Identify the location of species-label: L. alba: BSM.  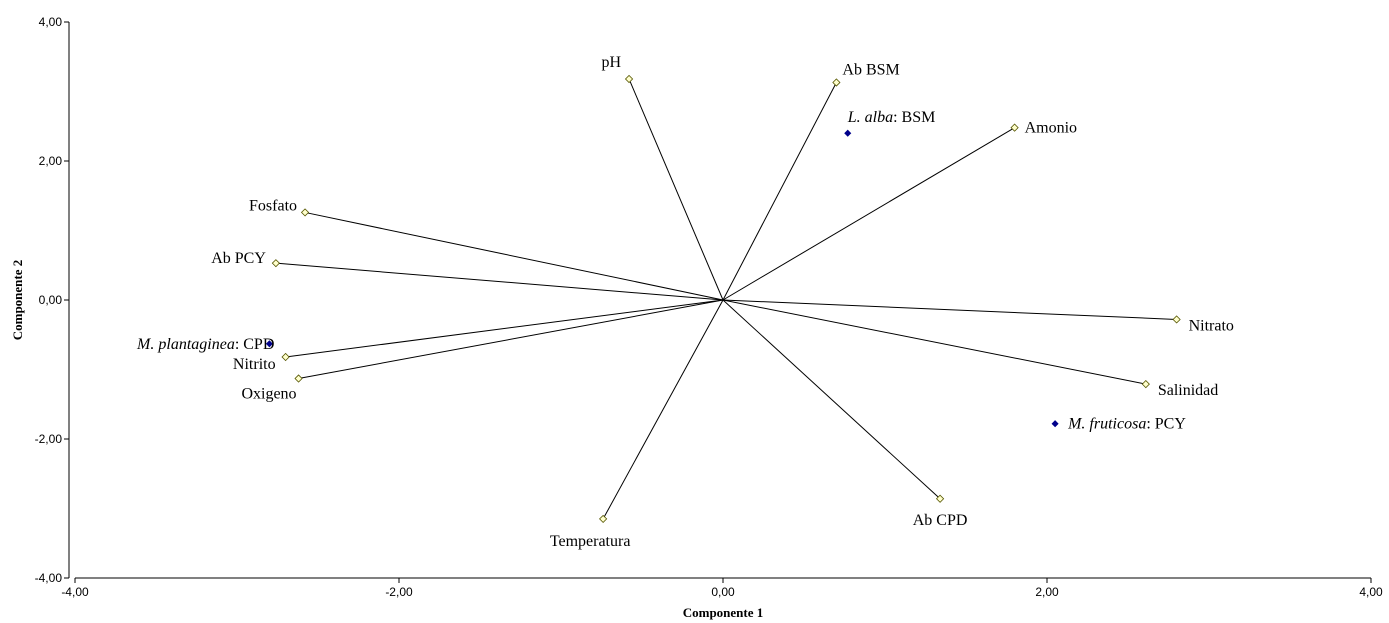
(891, 117).